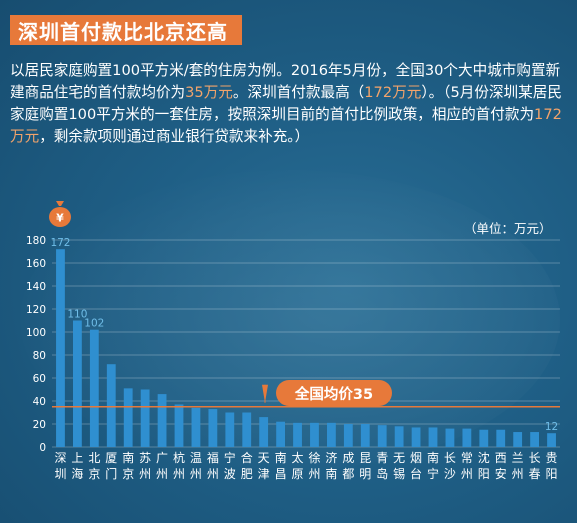 This screenshot has width=577, height=523. Describe the element at coordinates (36, 287) in the screenshot. I see `y-tick-label: 140` at that location.